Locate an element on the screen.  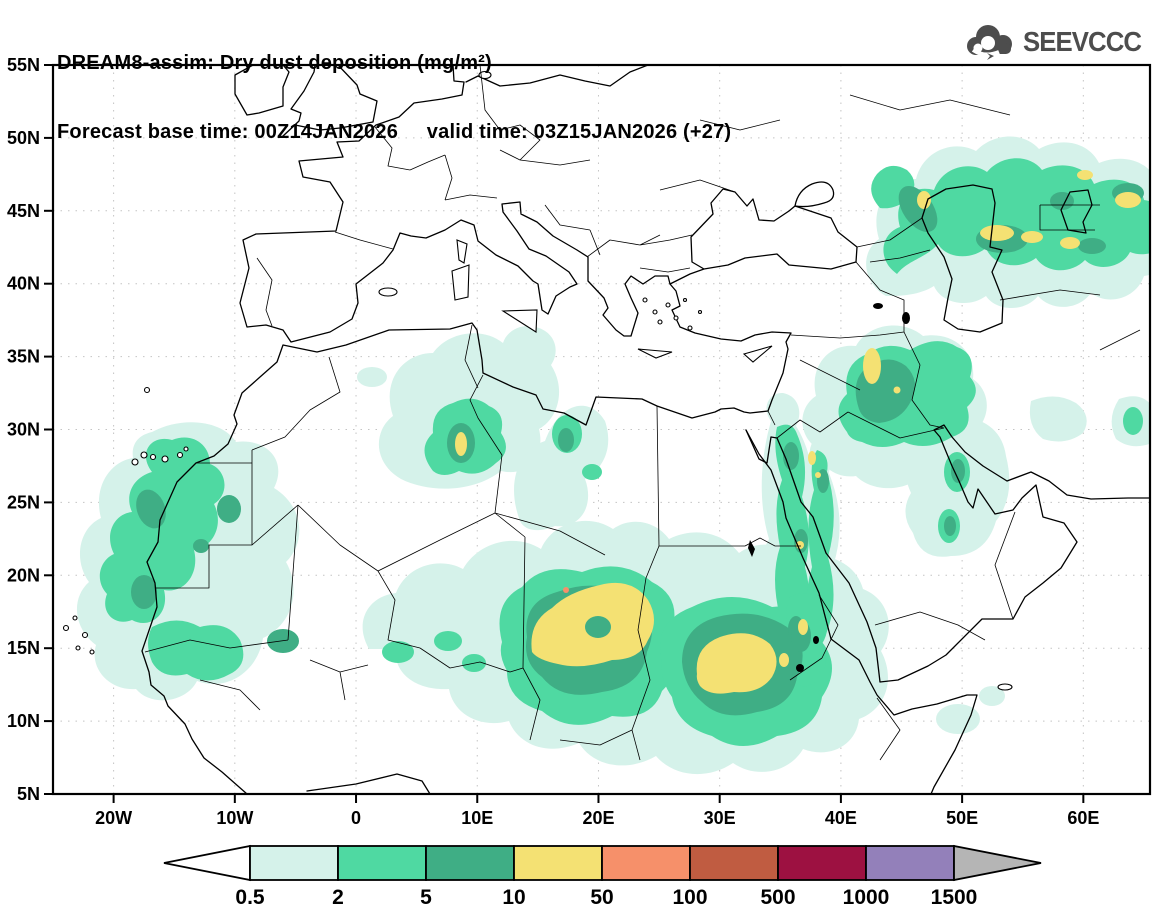
island-sardinia is located at coordinates (460, 282).